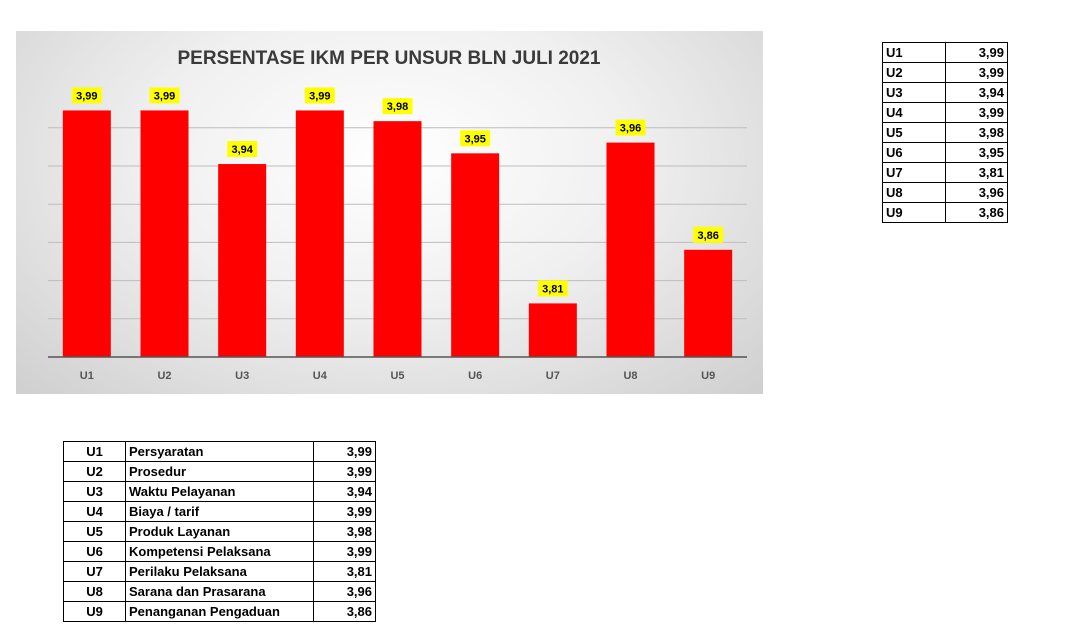  Describe the element at coordinates (344, 611) in the screenshot. I see `legend-row-val: 3,86` at that location.